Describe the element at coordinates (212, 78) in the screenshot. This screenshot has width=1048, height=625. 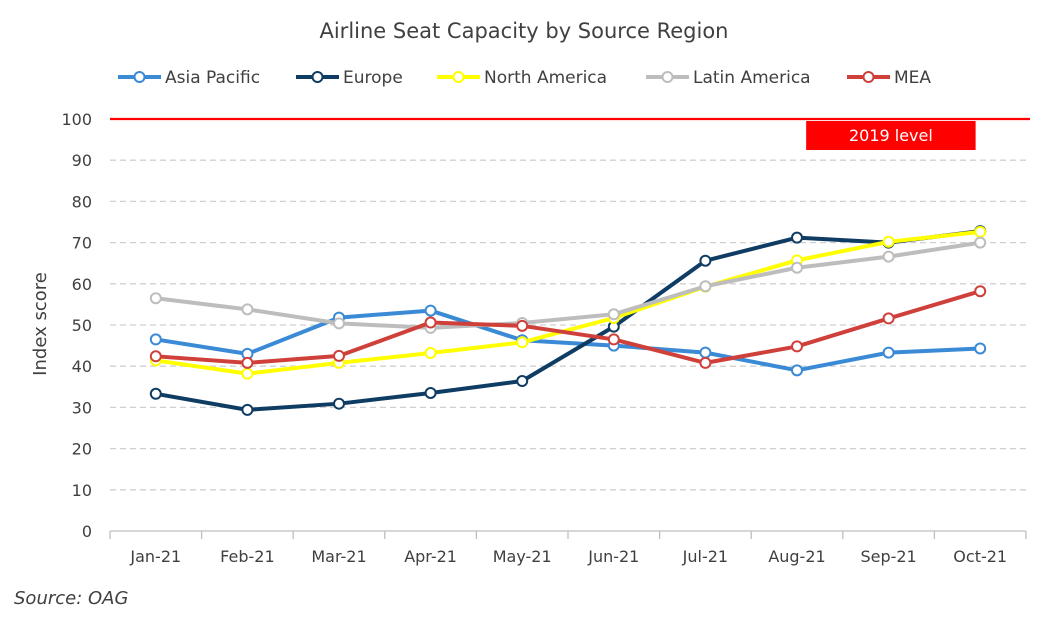
I see `legend-label: Asia Pacific` at that location.